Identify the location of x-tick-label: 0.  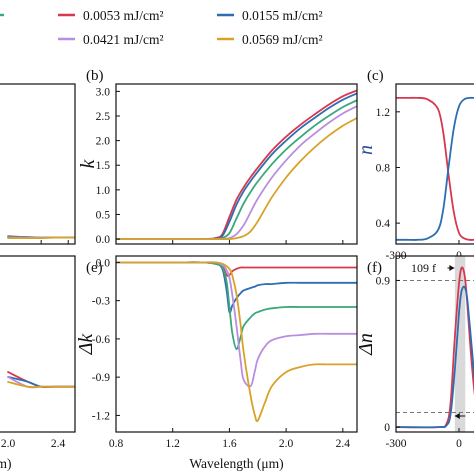
(459, 444).